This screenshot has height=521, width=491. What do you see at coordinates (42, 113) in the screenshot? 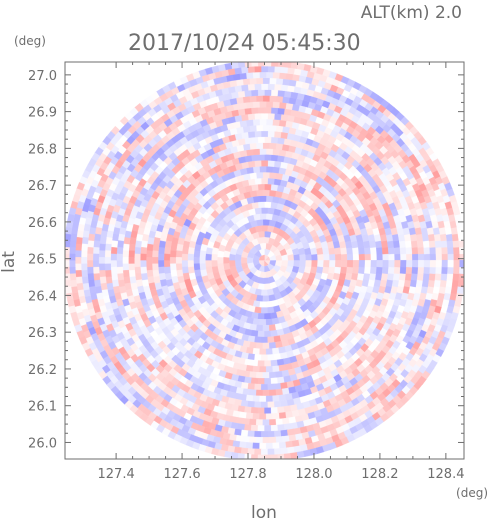
I see `y-tick-label: 26.9` at bounding box center [42, 113].